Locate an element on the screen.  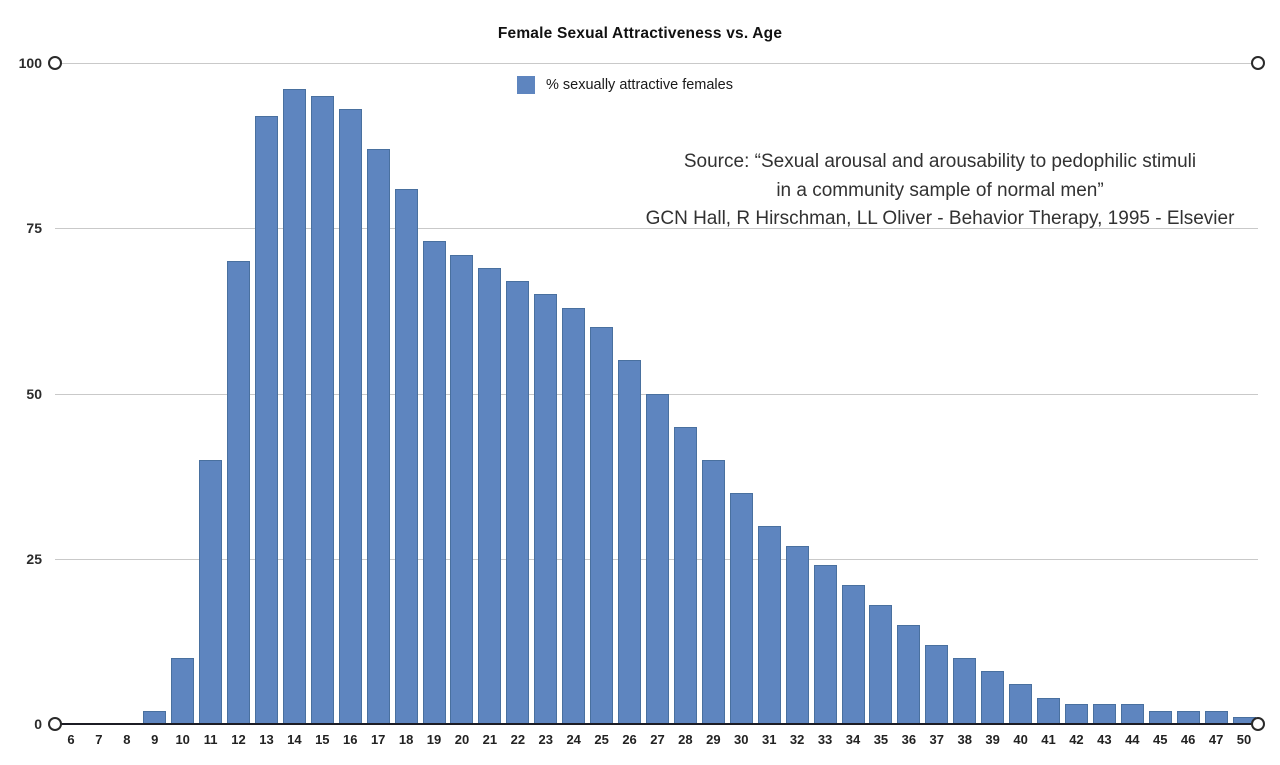
x-tick-label-15: 15 is located at coordinates (322, 739).